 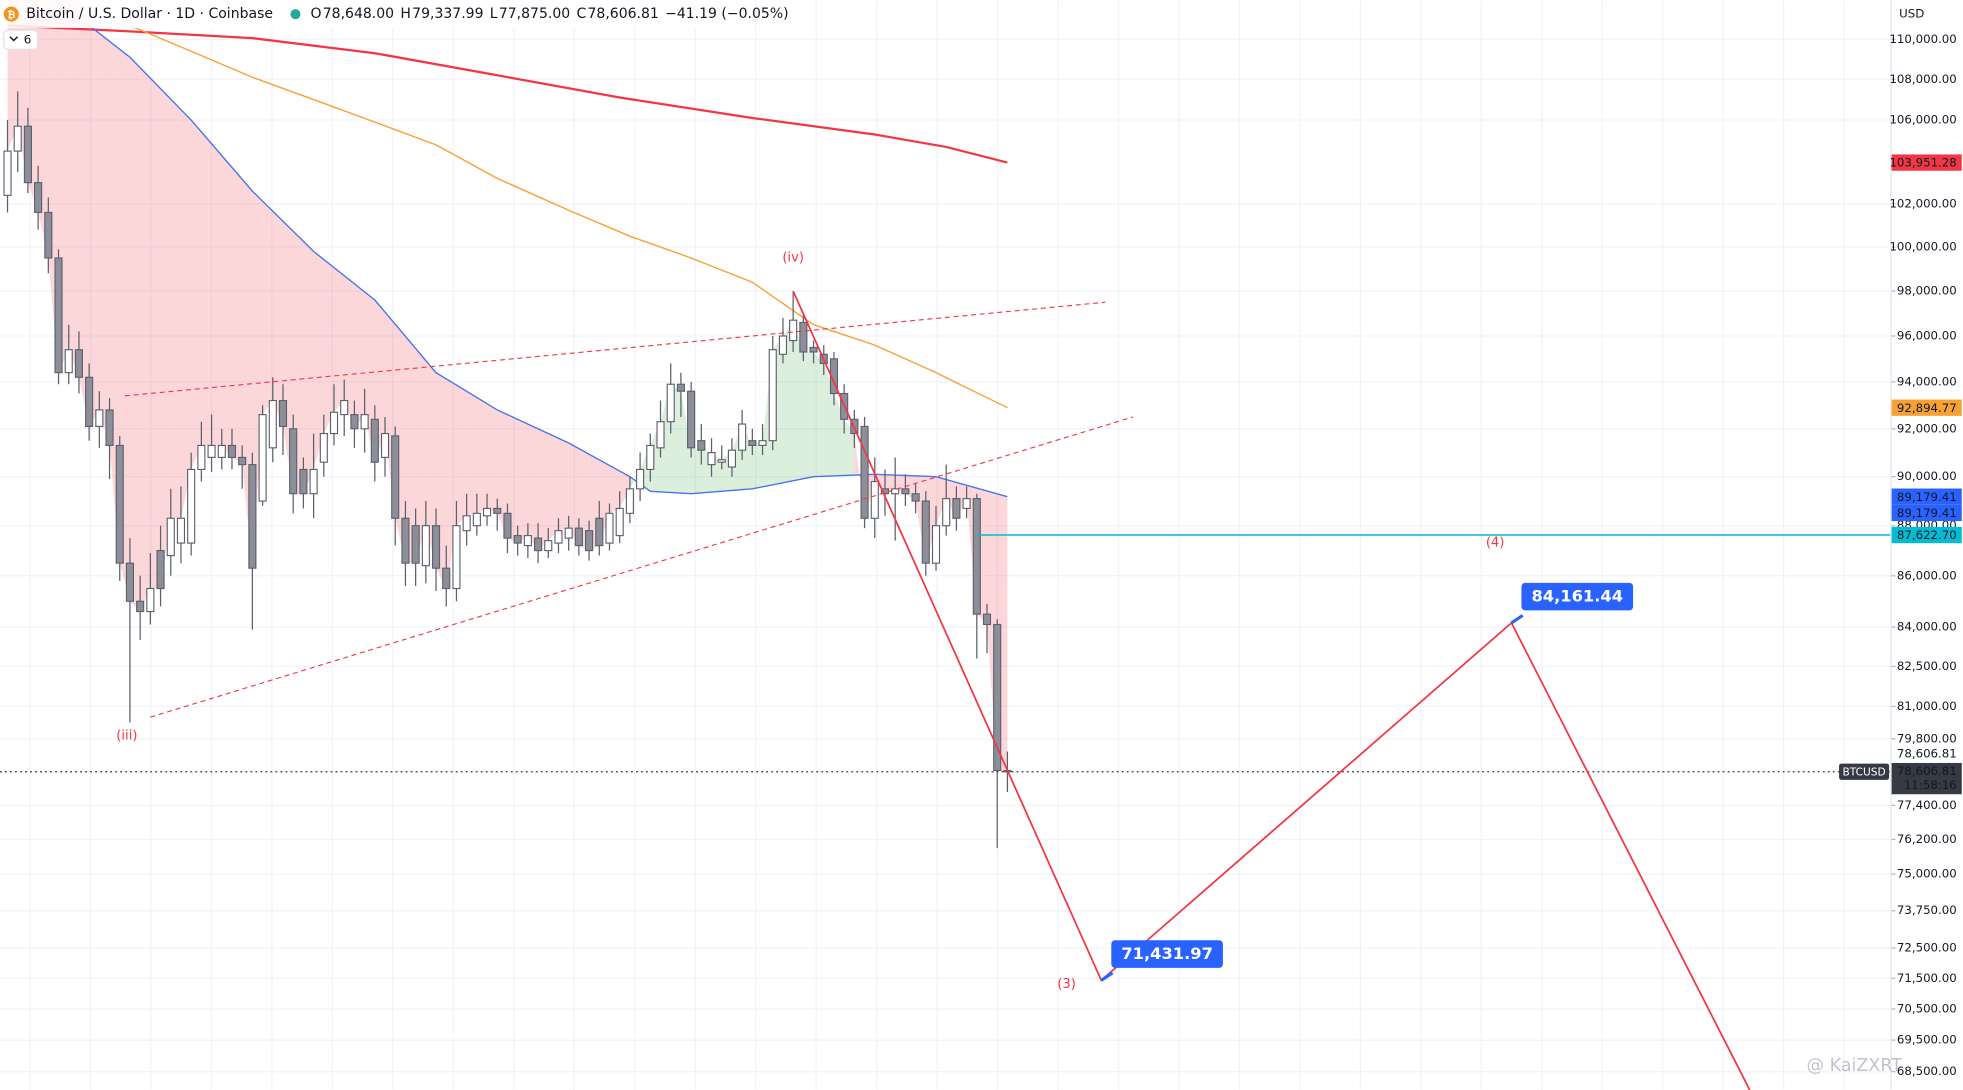 I want to click on currency: USD, so click(x=1911, y=14).